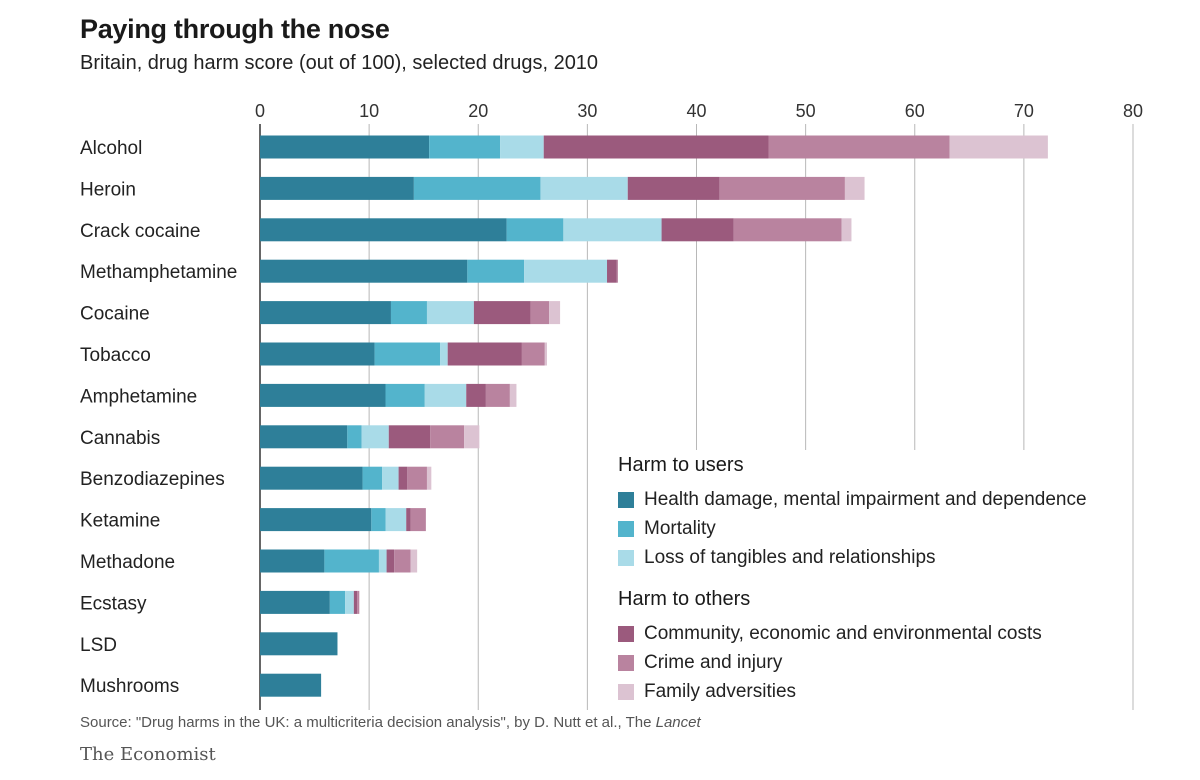  What do you see at coordinates (108, 189) in the screenshot?
I see `category-label: Heroin` at bounding box center [108, 189].